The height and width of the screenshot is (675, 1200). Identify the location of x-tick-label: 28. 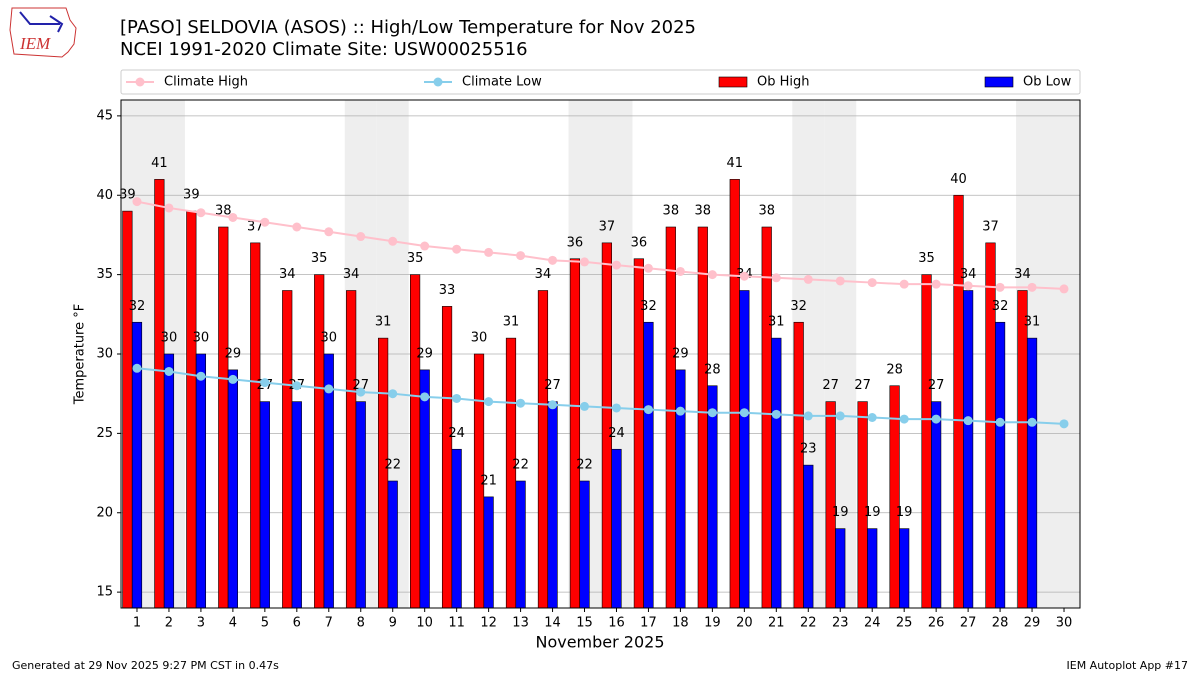
(1000, 623).